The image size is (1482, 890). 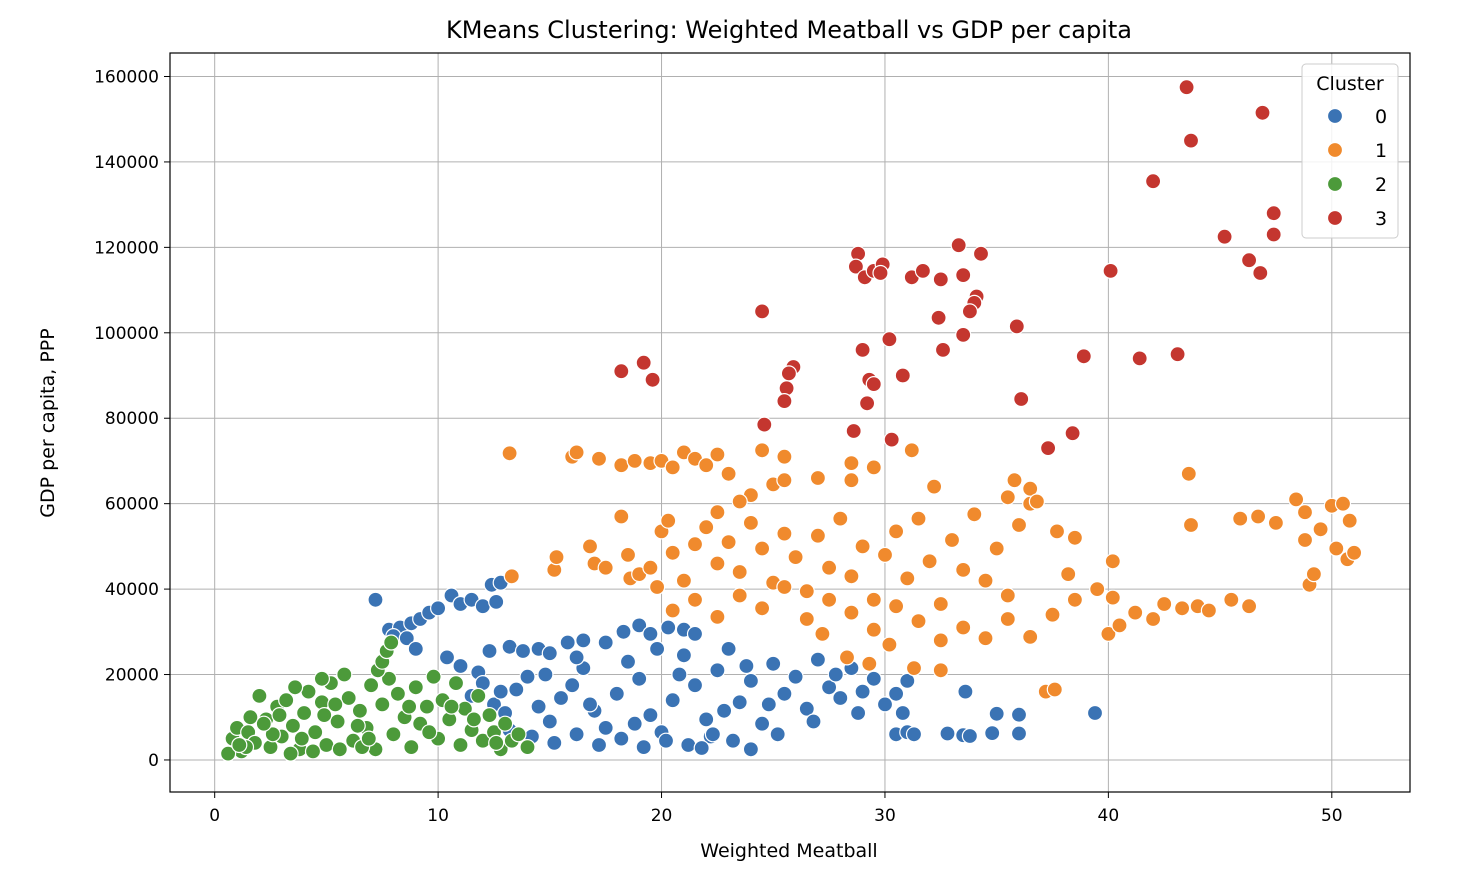 I want to click on y-tick-label: 80000, so click(x=132, y=419).